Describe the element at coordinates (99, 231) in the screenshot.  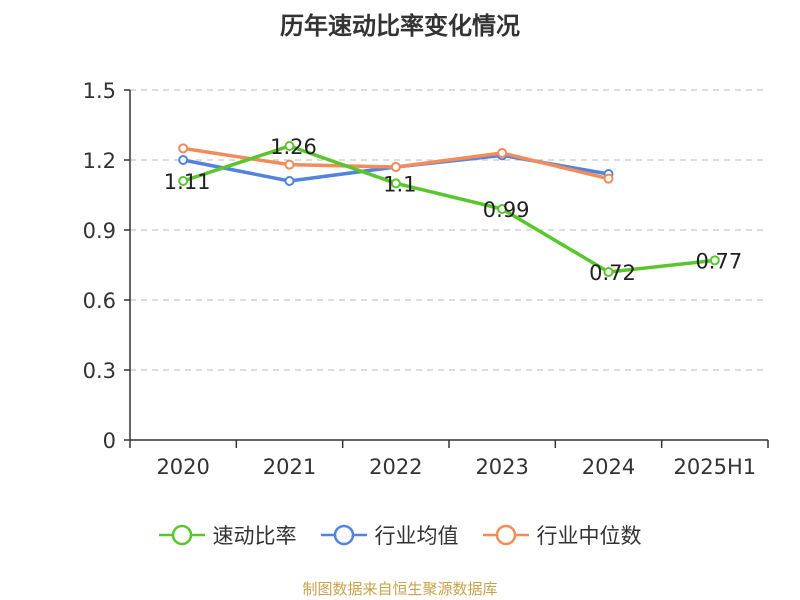
I see `y-tick-label: 0.9` at that location.